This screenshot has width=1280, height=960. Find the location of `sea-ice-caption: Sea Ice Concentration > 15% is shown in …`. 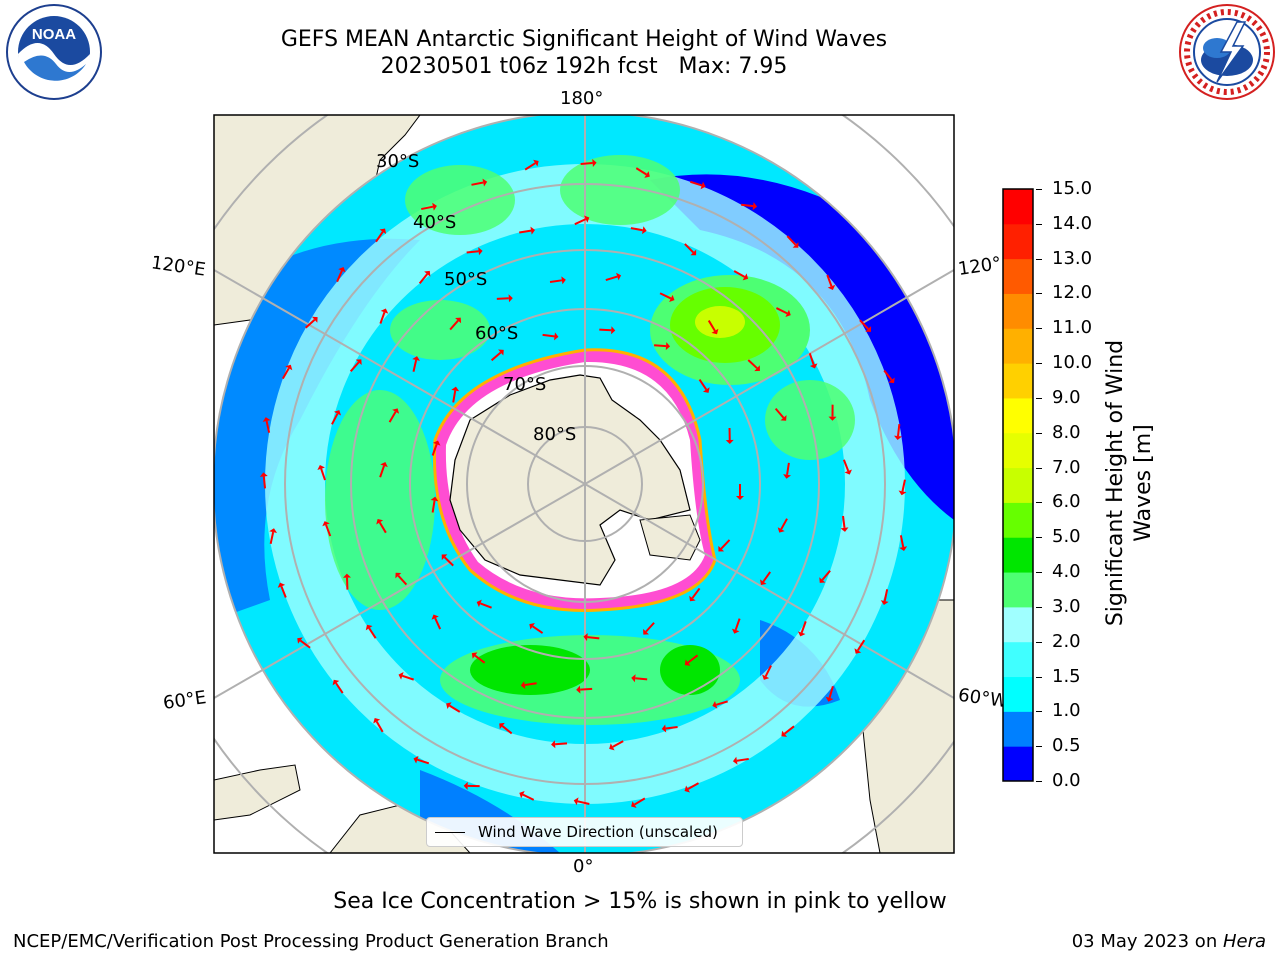

sea-ice-caption: Sea Ice Concentration > 15% is shown in … is located at coordinates (640, 901).